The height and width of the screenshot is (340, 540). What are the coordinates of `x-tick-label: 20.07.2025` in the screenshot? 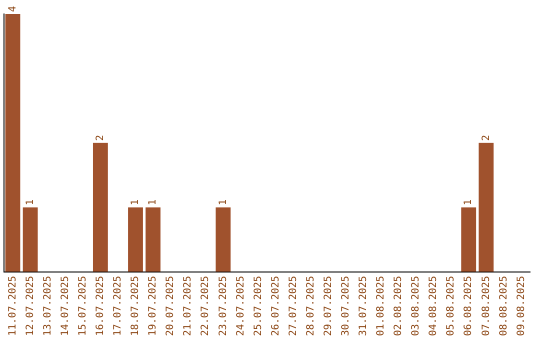 It's located at (170, 306).